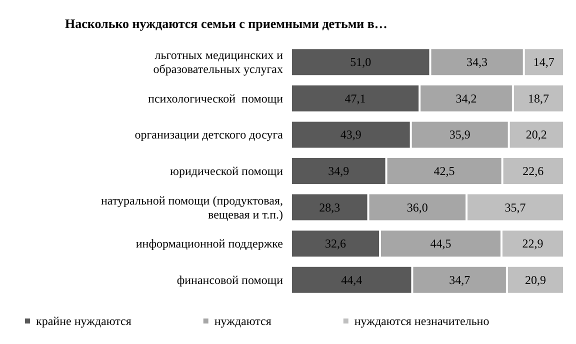 This screenshot has height=344, width=576. What do you see at coordinates (535, 279) in the screenshot?
I see `data-label: 20,9` at bounding box center [535, 279].